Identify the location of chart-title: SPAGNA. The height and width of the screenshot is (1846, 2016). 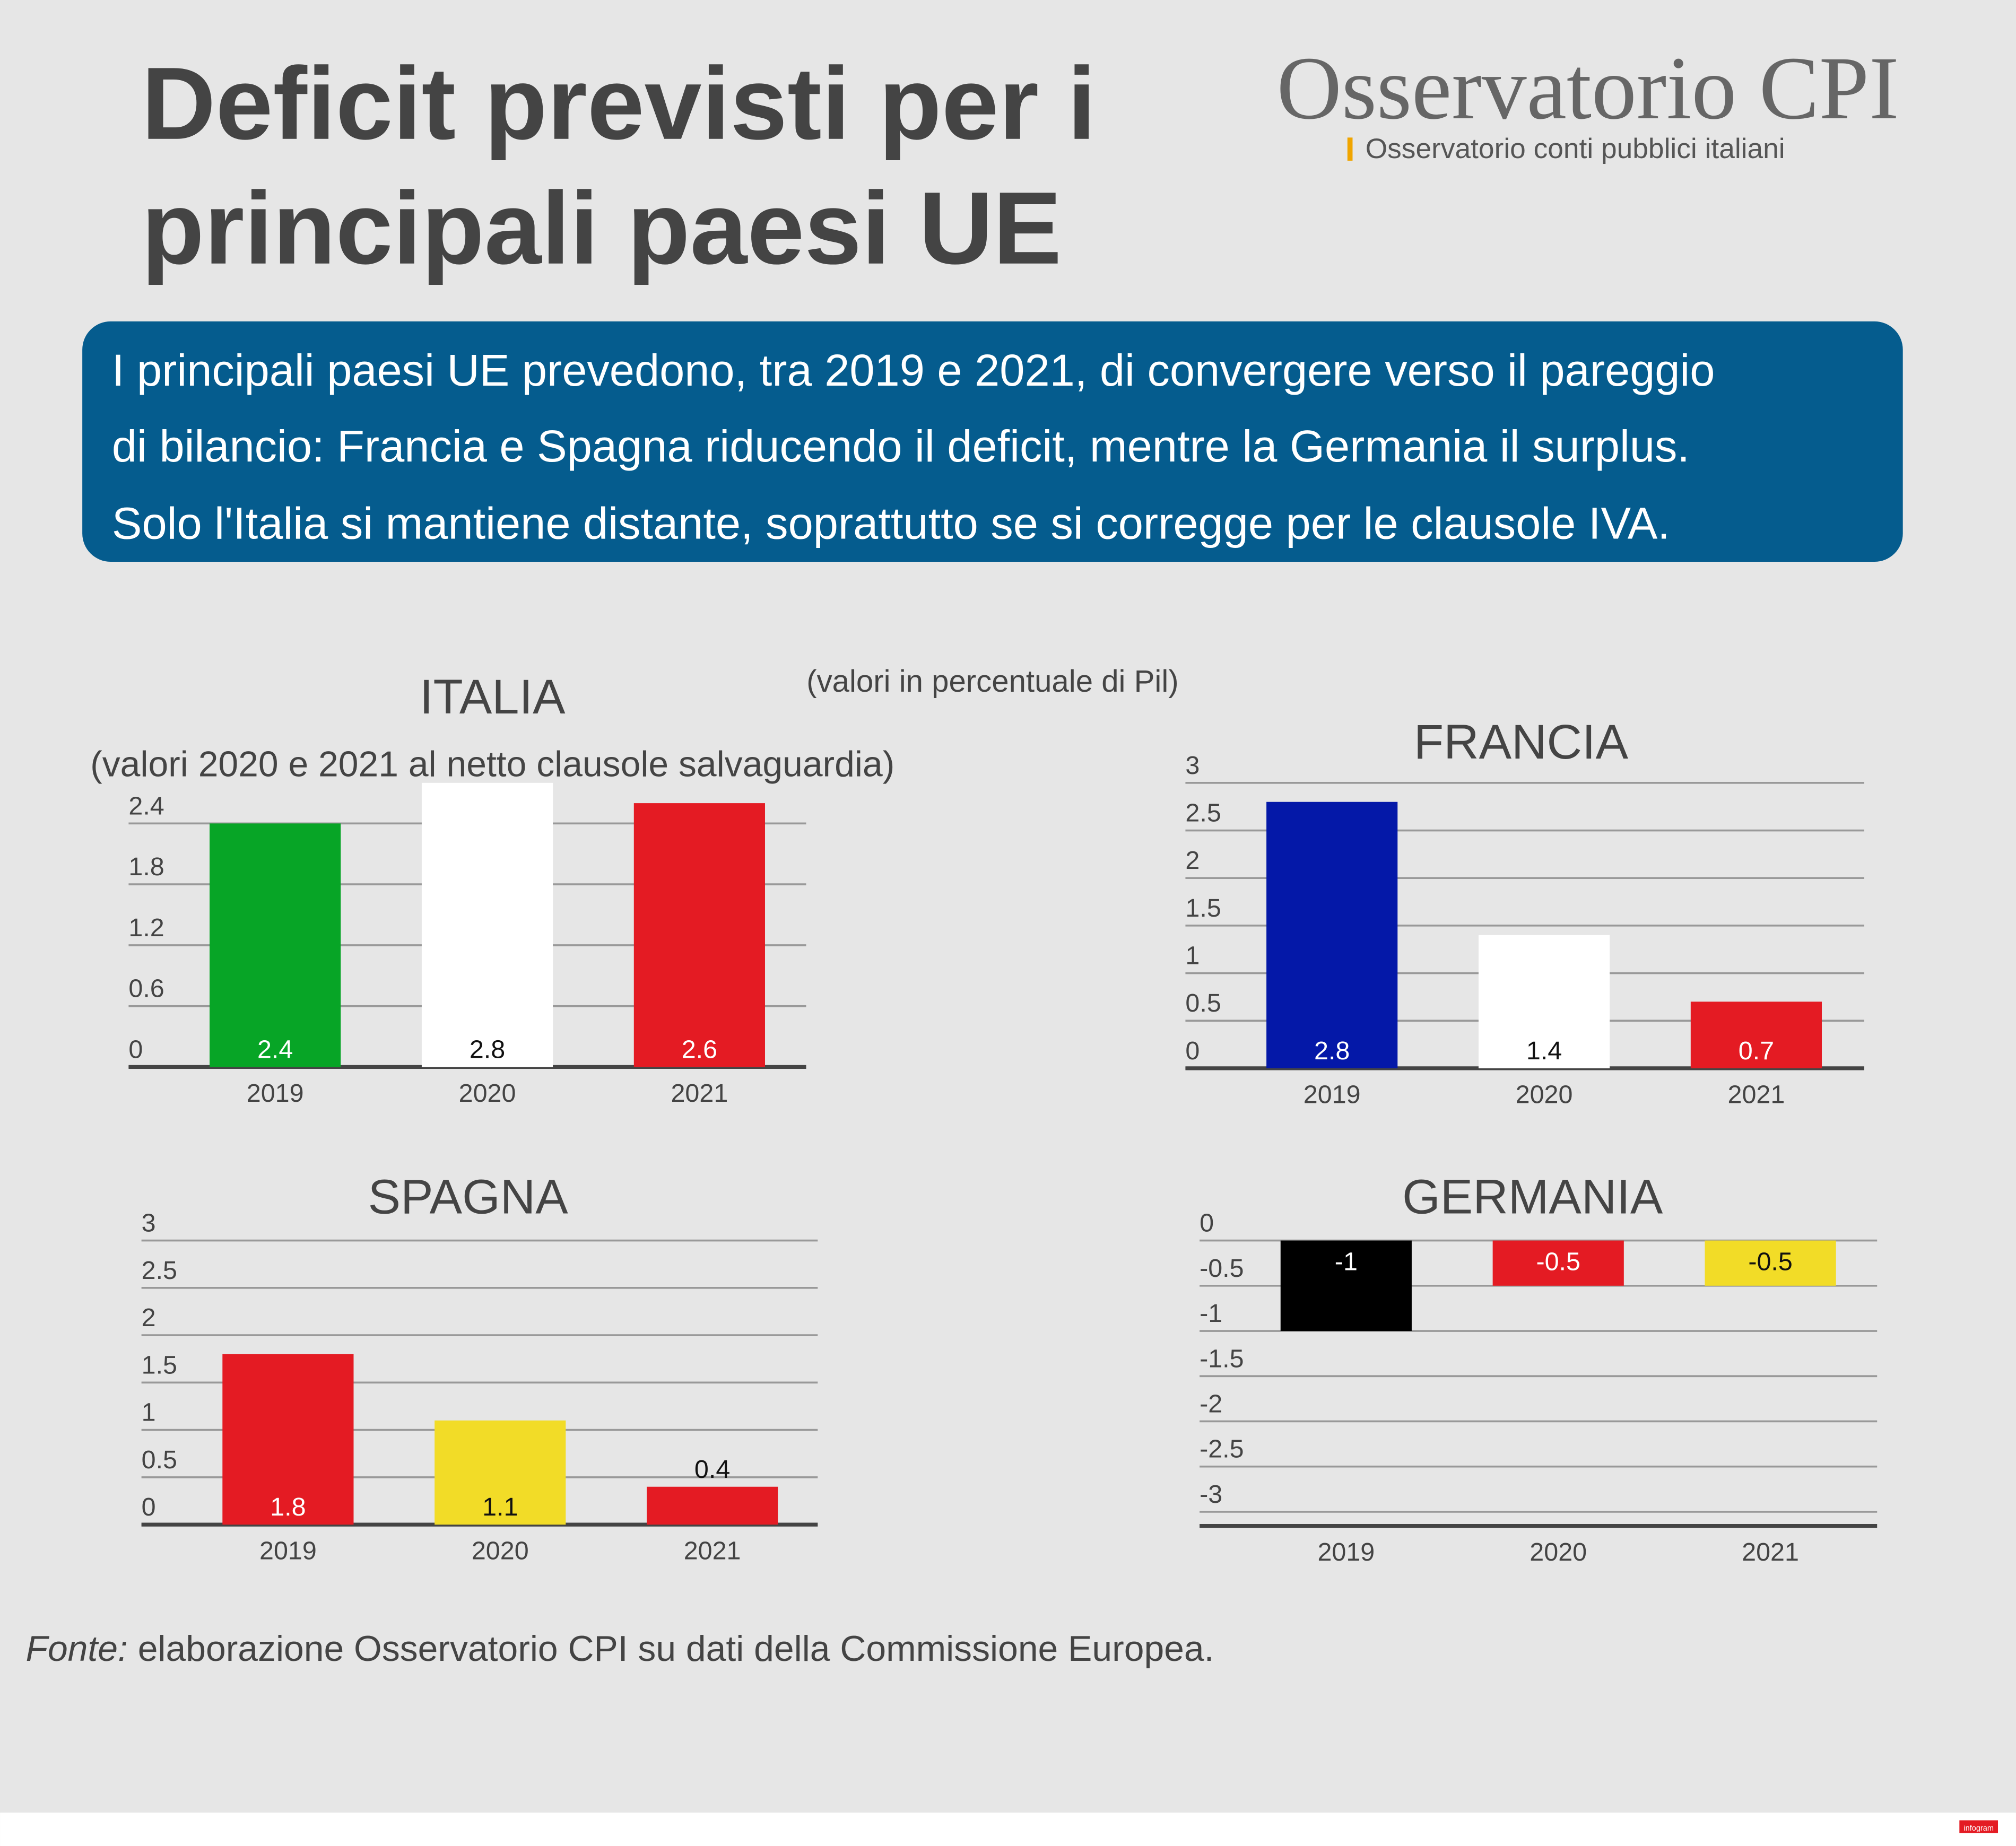
(469, 1197).